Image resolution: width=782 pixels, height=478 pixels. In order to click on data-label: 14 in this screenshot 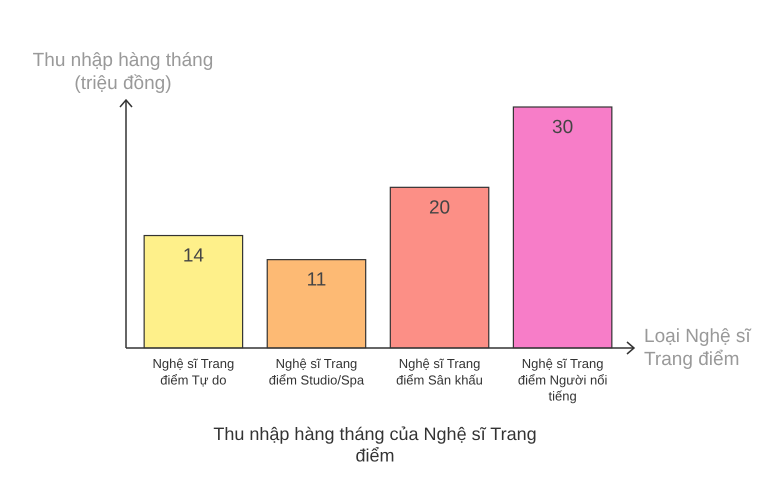, I will do `click(193, 256)`.